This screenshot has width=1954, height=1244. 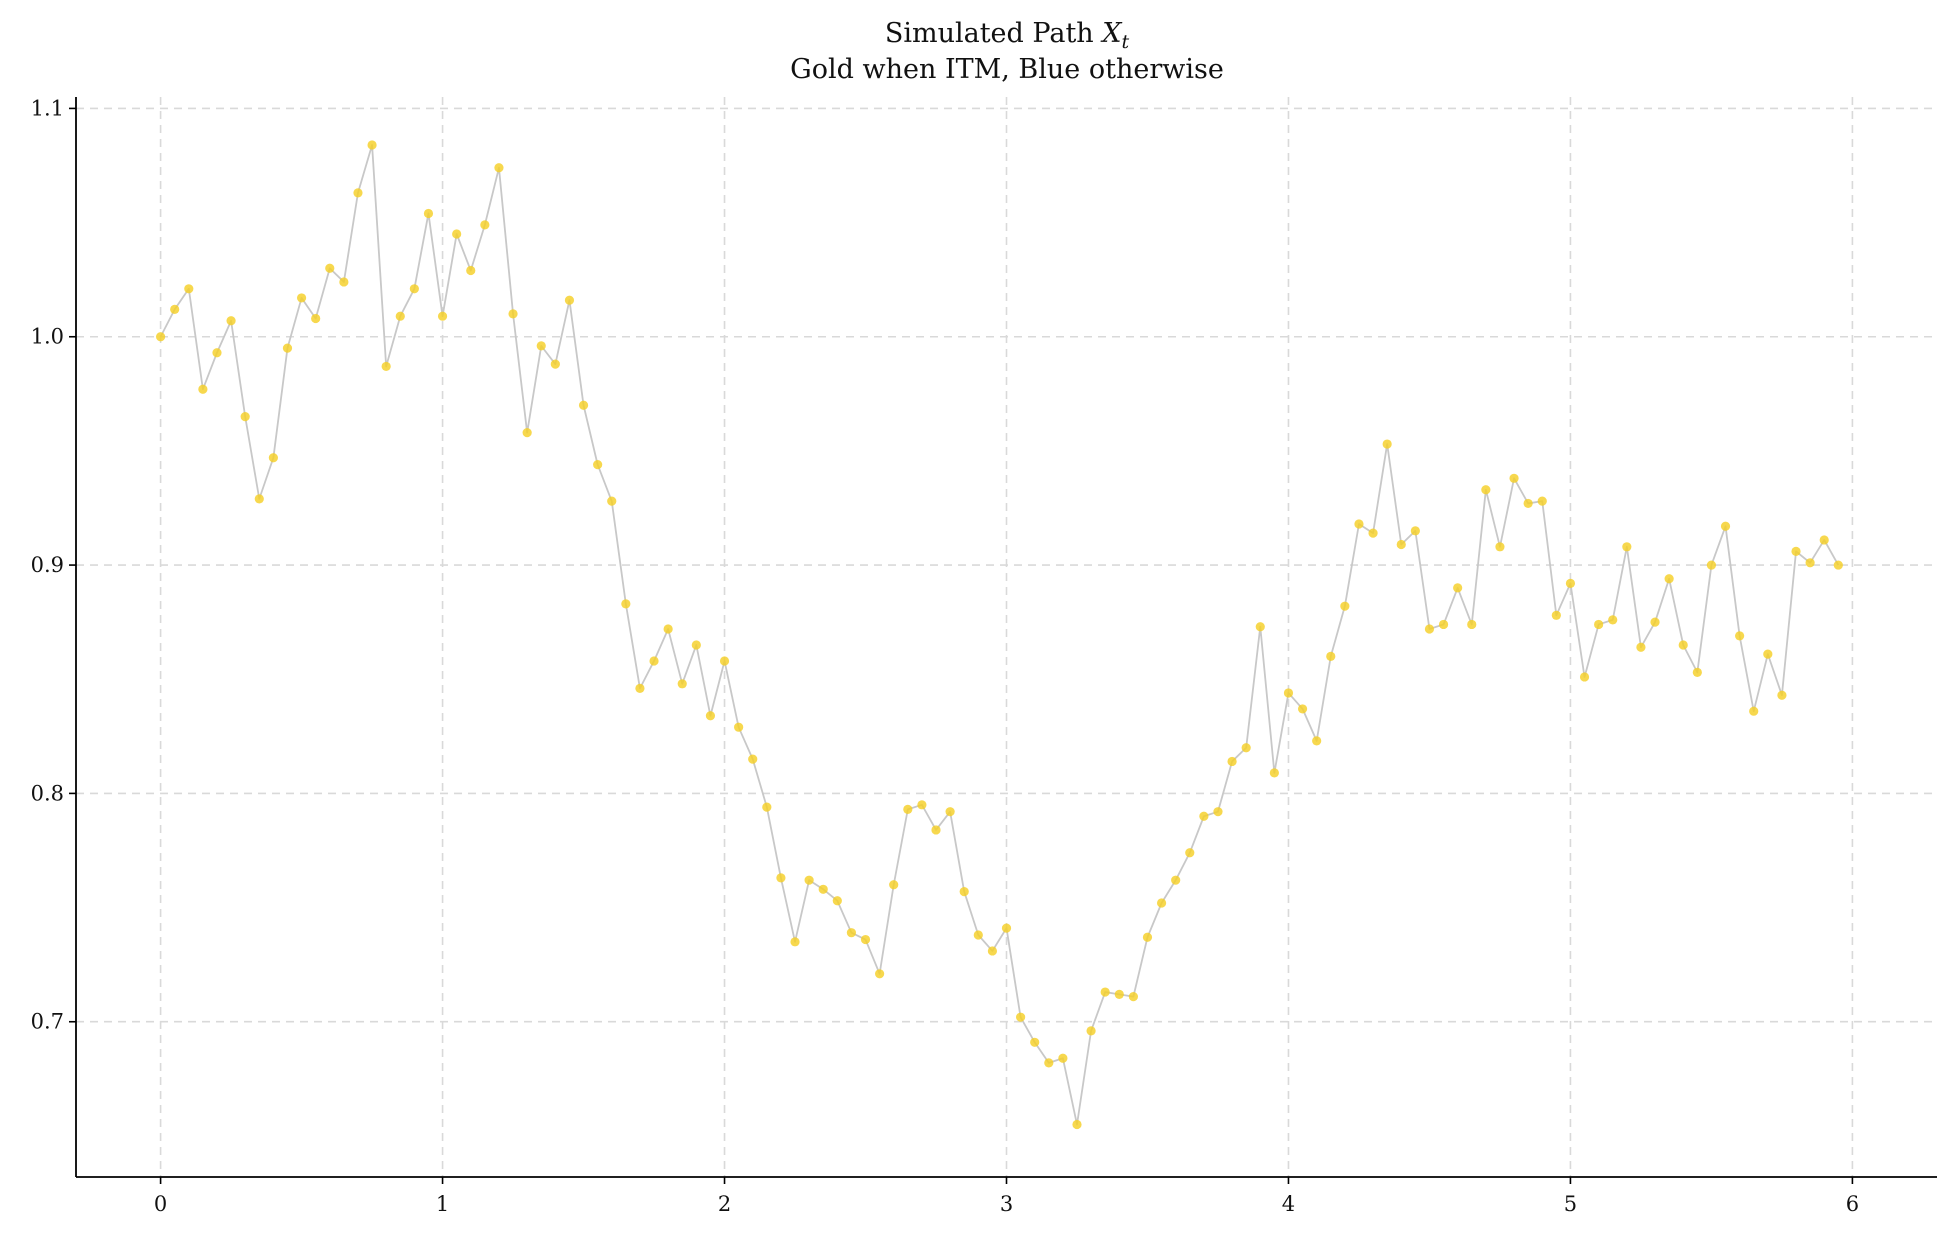 I want to click on x-tick-label-1: 1, so click(x=442, y=1204).